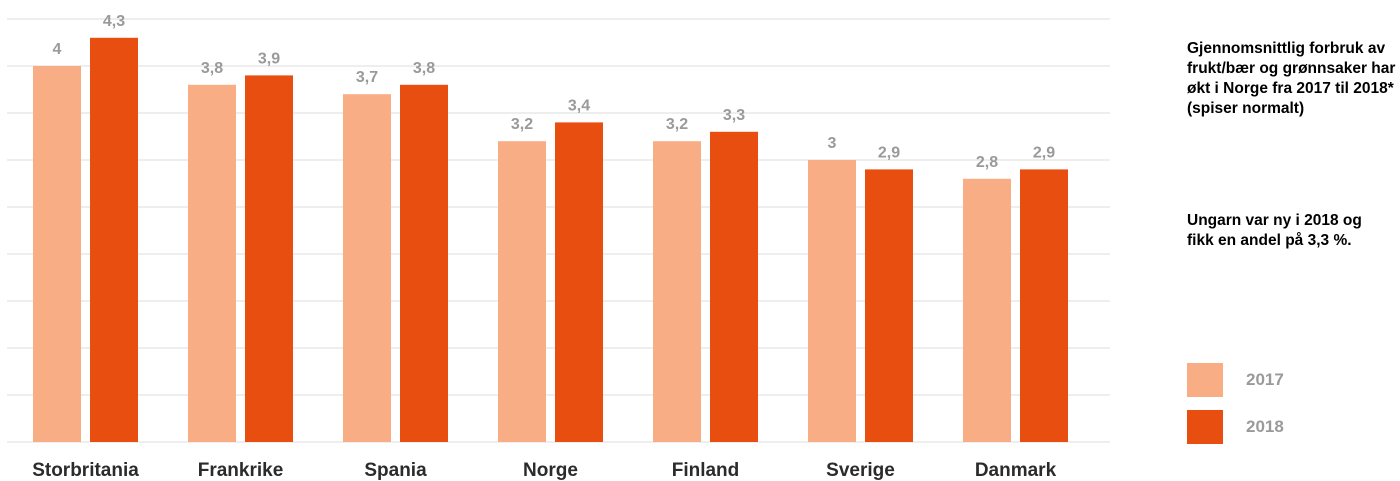  I want to click on bar-2017-sverige, so click(832, 301).